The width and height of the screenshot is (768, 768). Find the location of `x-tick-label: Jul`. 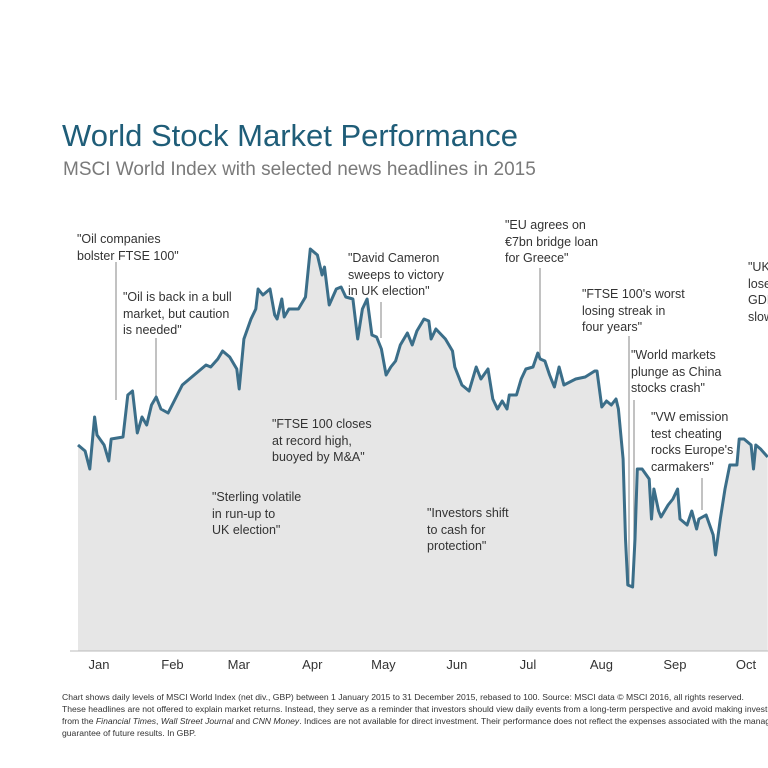

x-tick-label: Jul is located at coordinates (528, 664).